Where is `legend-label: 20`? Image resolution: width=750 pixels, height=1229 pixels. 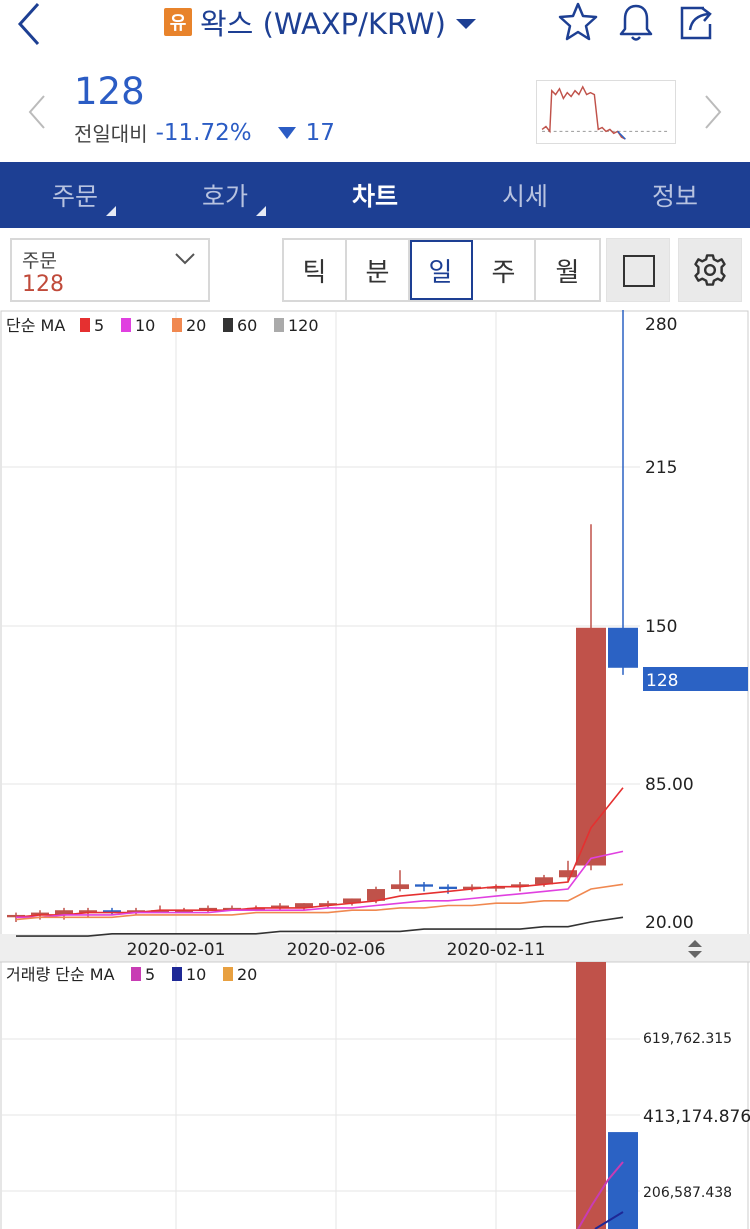
legend-label: 20 is located at coordinates (247, 974).